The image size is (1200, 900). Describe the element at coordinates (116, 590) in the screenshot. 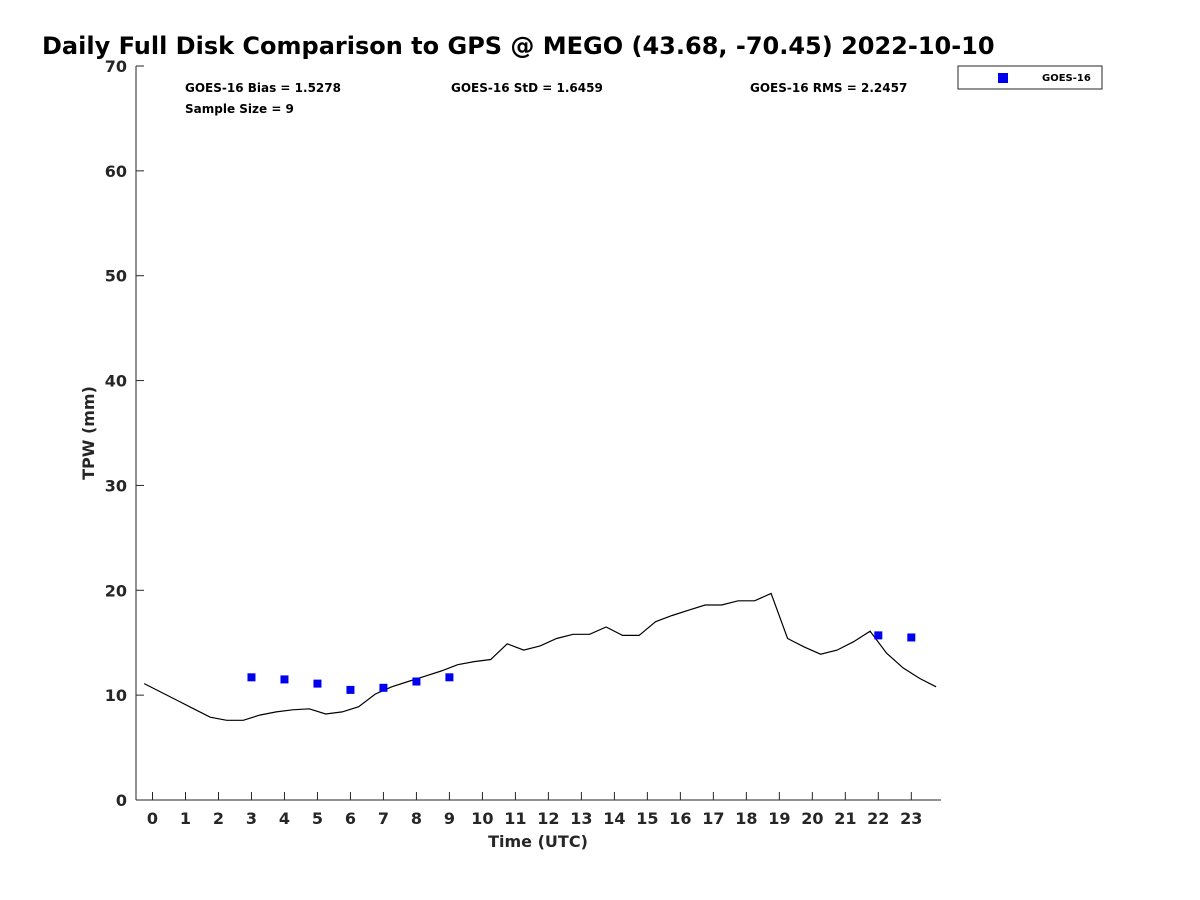

I see `y-tick-label: 20` at that location.